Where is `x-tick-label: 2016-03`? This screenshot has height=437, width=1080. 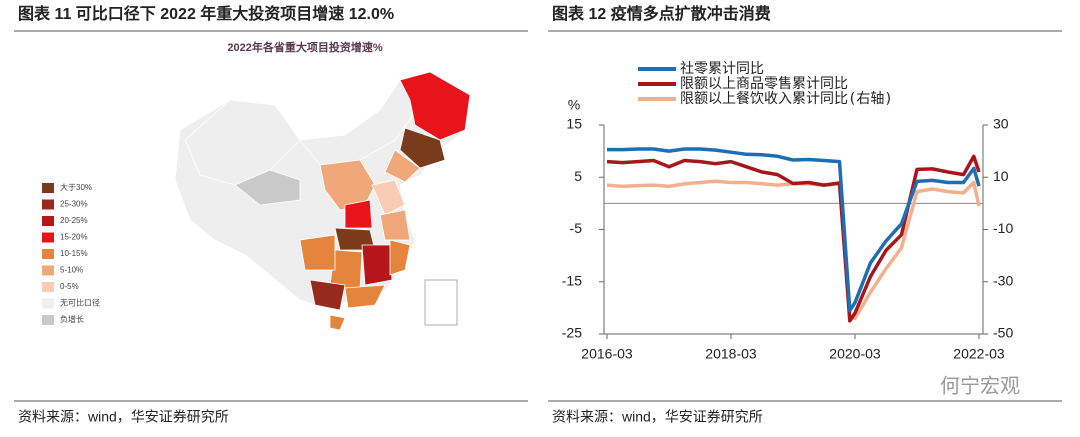
x-tick-label: 2016-03 is located at coordinates (607, 354).